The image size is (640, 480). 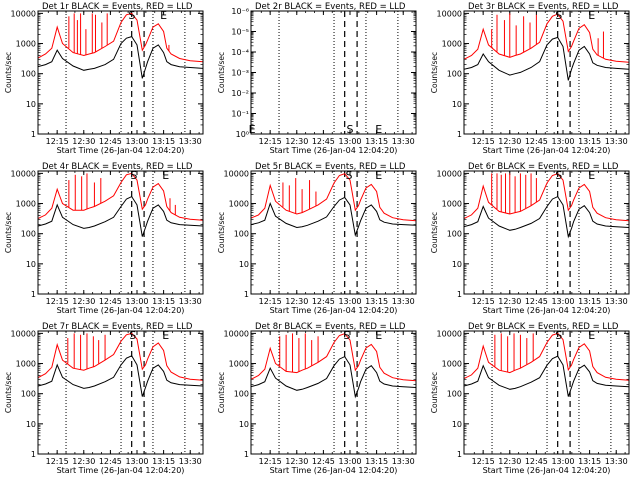 What do you see at coordinates (240, 93) in the screenshot?
I see `y-tick-label: 10⁻²` at bounding box center [240, 93].